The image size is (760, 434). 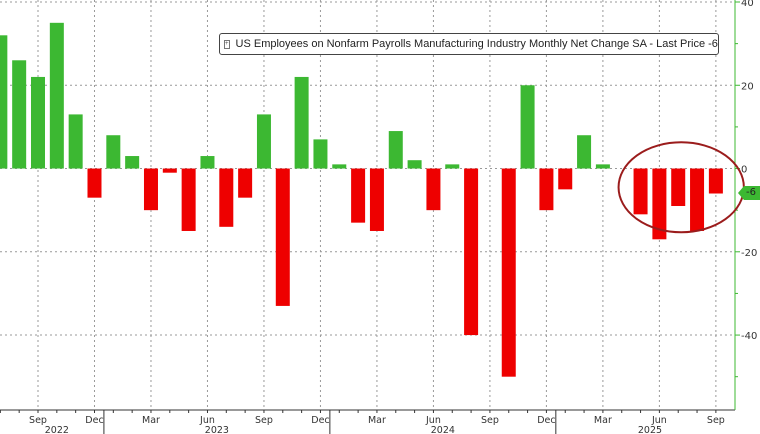 I want to click on bar-mar-2024, so click(x=376, y=199).